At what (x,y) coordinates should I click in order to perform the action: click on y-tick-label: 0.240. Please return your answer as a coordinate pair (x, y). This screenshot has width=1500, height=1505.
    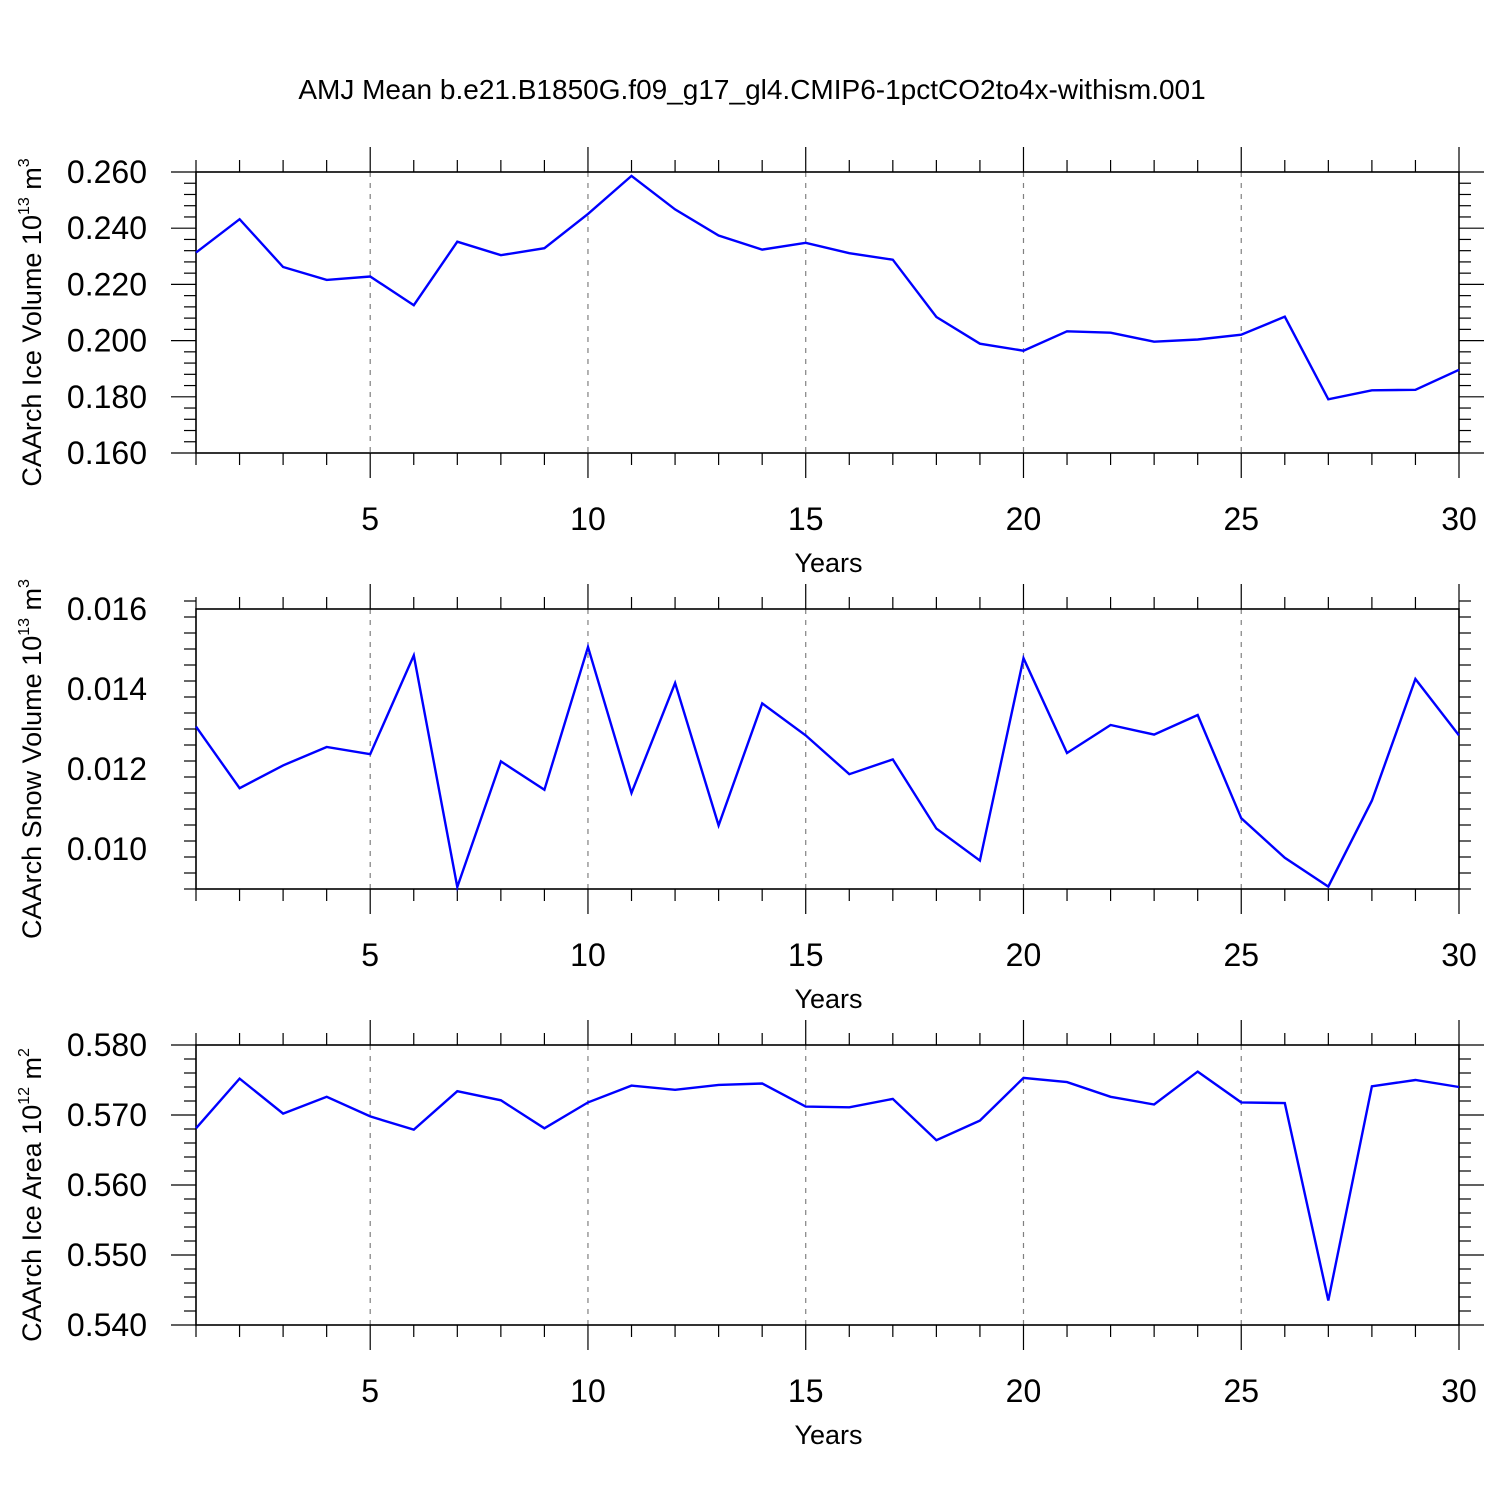
    Looking at the image, I should click on (107, 228).